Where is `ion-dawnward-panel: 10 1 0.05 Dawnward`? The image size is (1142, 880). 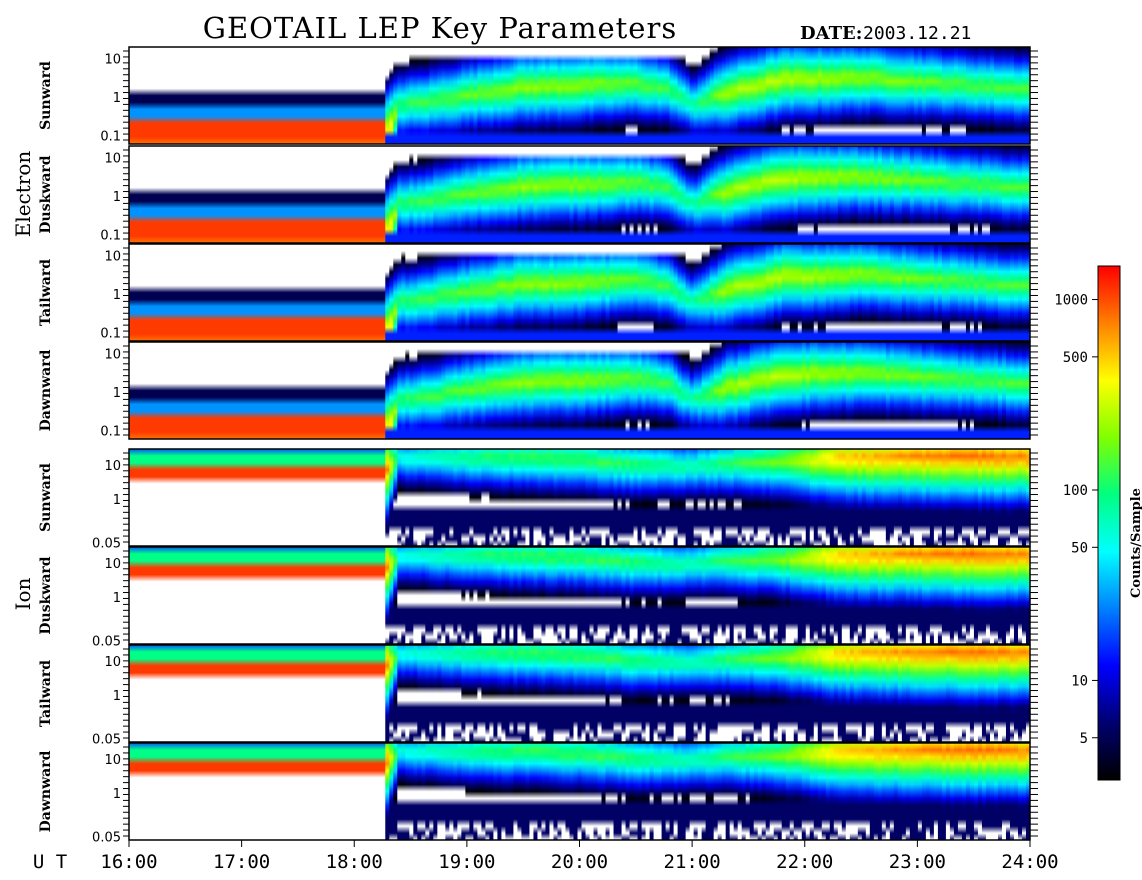 ion-dawnward-panel: 10 1 0.05 Dawnward is located at coordinates (538, 794).